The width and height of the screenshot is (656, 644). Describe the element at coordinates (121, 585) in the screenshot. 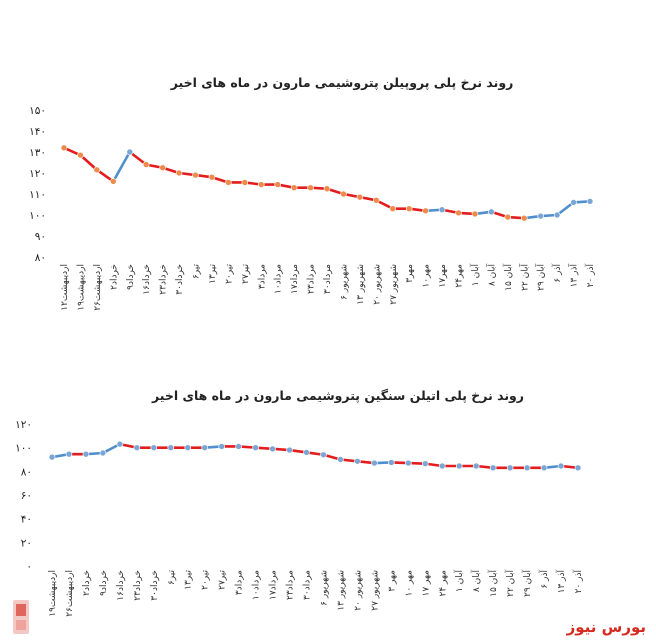

I see `x-tick-label: ۱۶خرداد` at that location.